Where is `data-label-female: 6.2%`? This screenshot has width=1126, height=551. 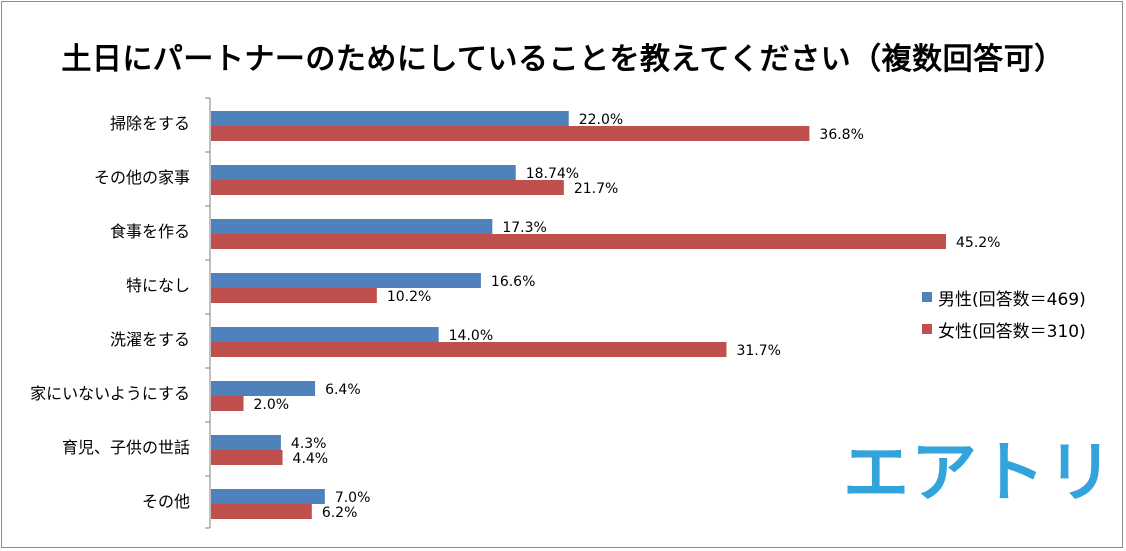
data-label-female: 6.2% is located at coordinates (340, 513).